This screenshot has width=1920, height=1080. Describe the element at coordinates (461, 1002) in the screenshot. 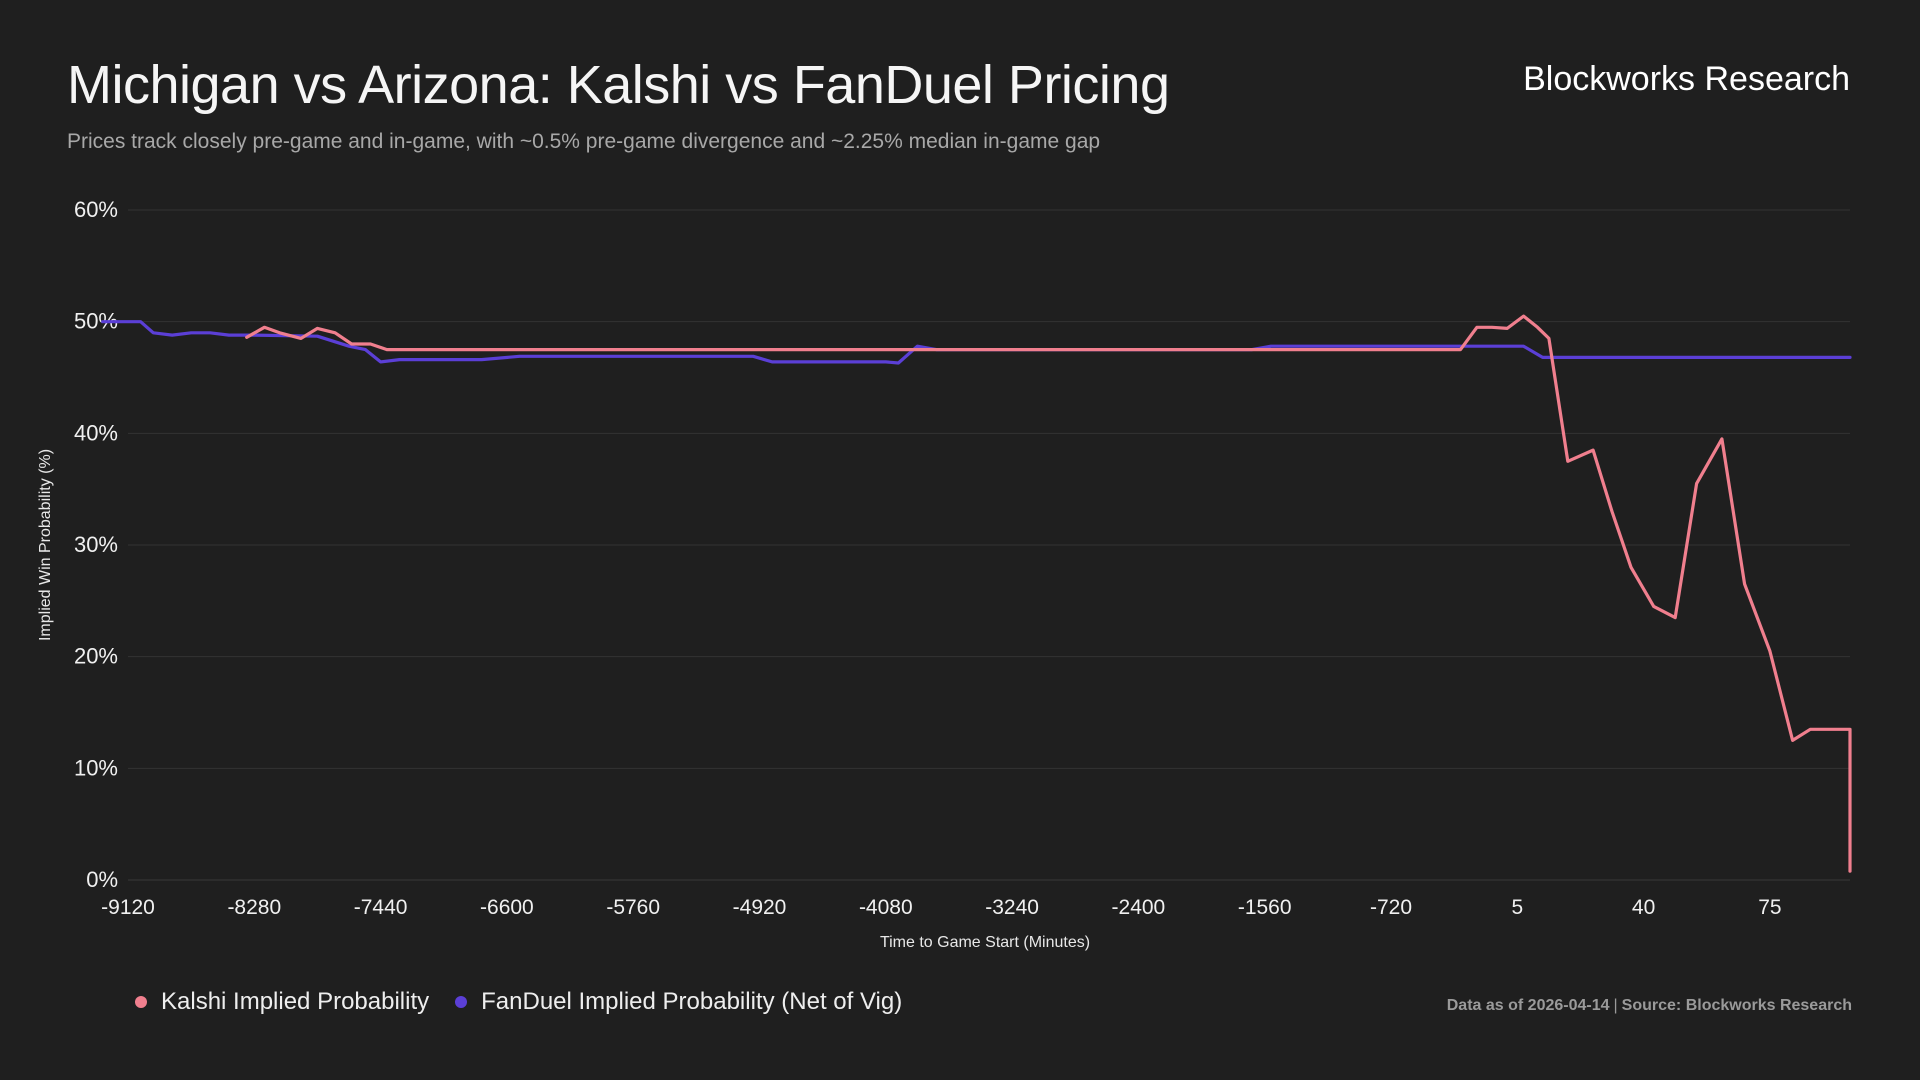

I see `fanduel-color-dot-icon` at that location.